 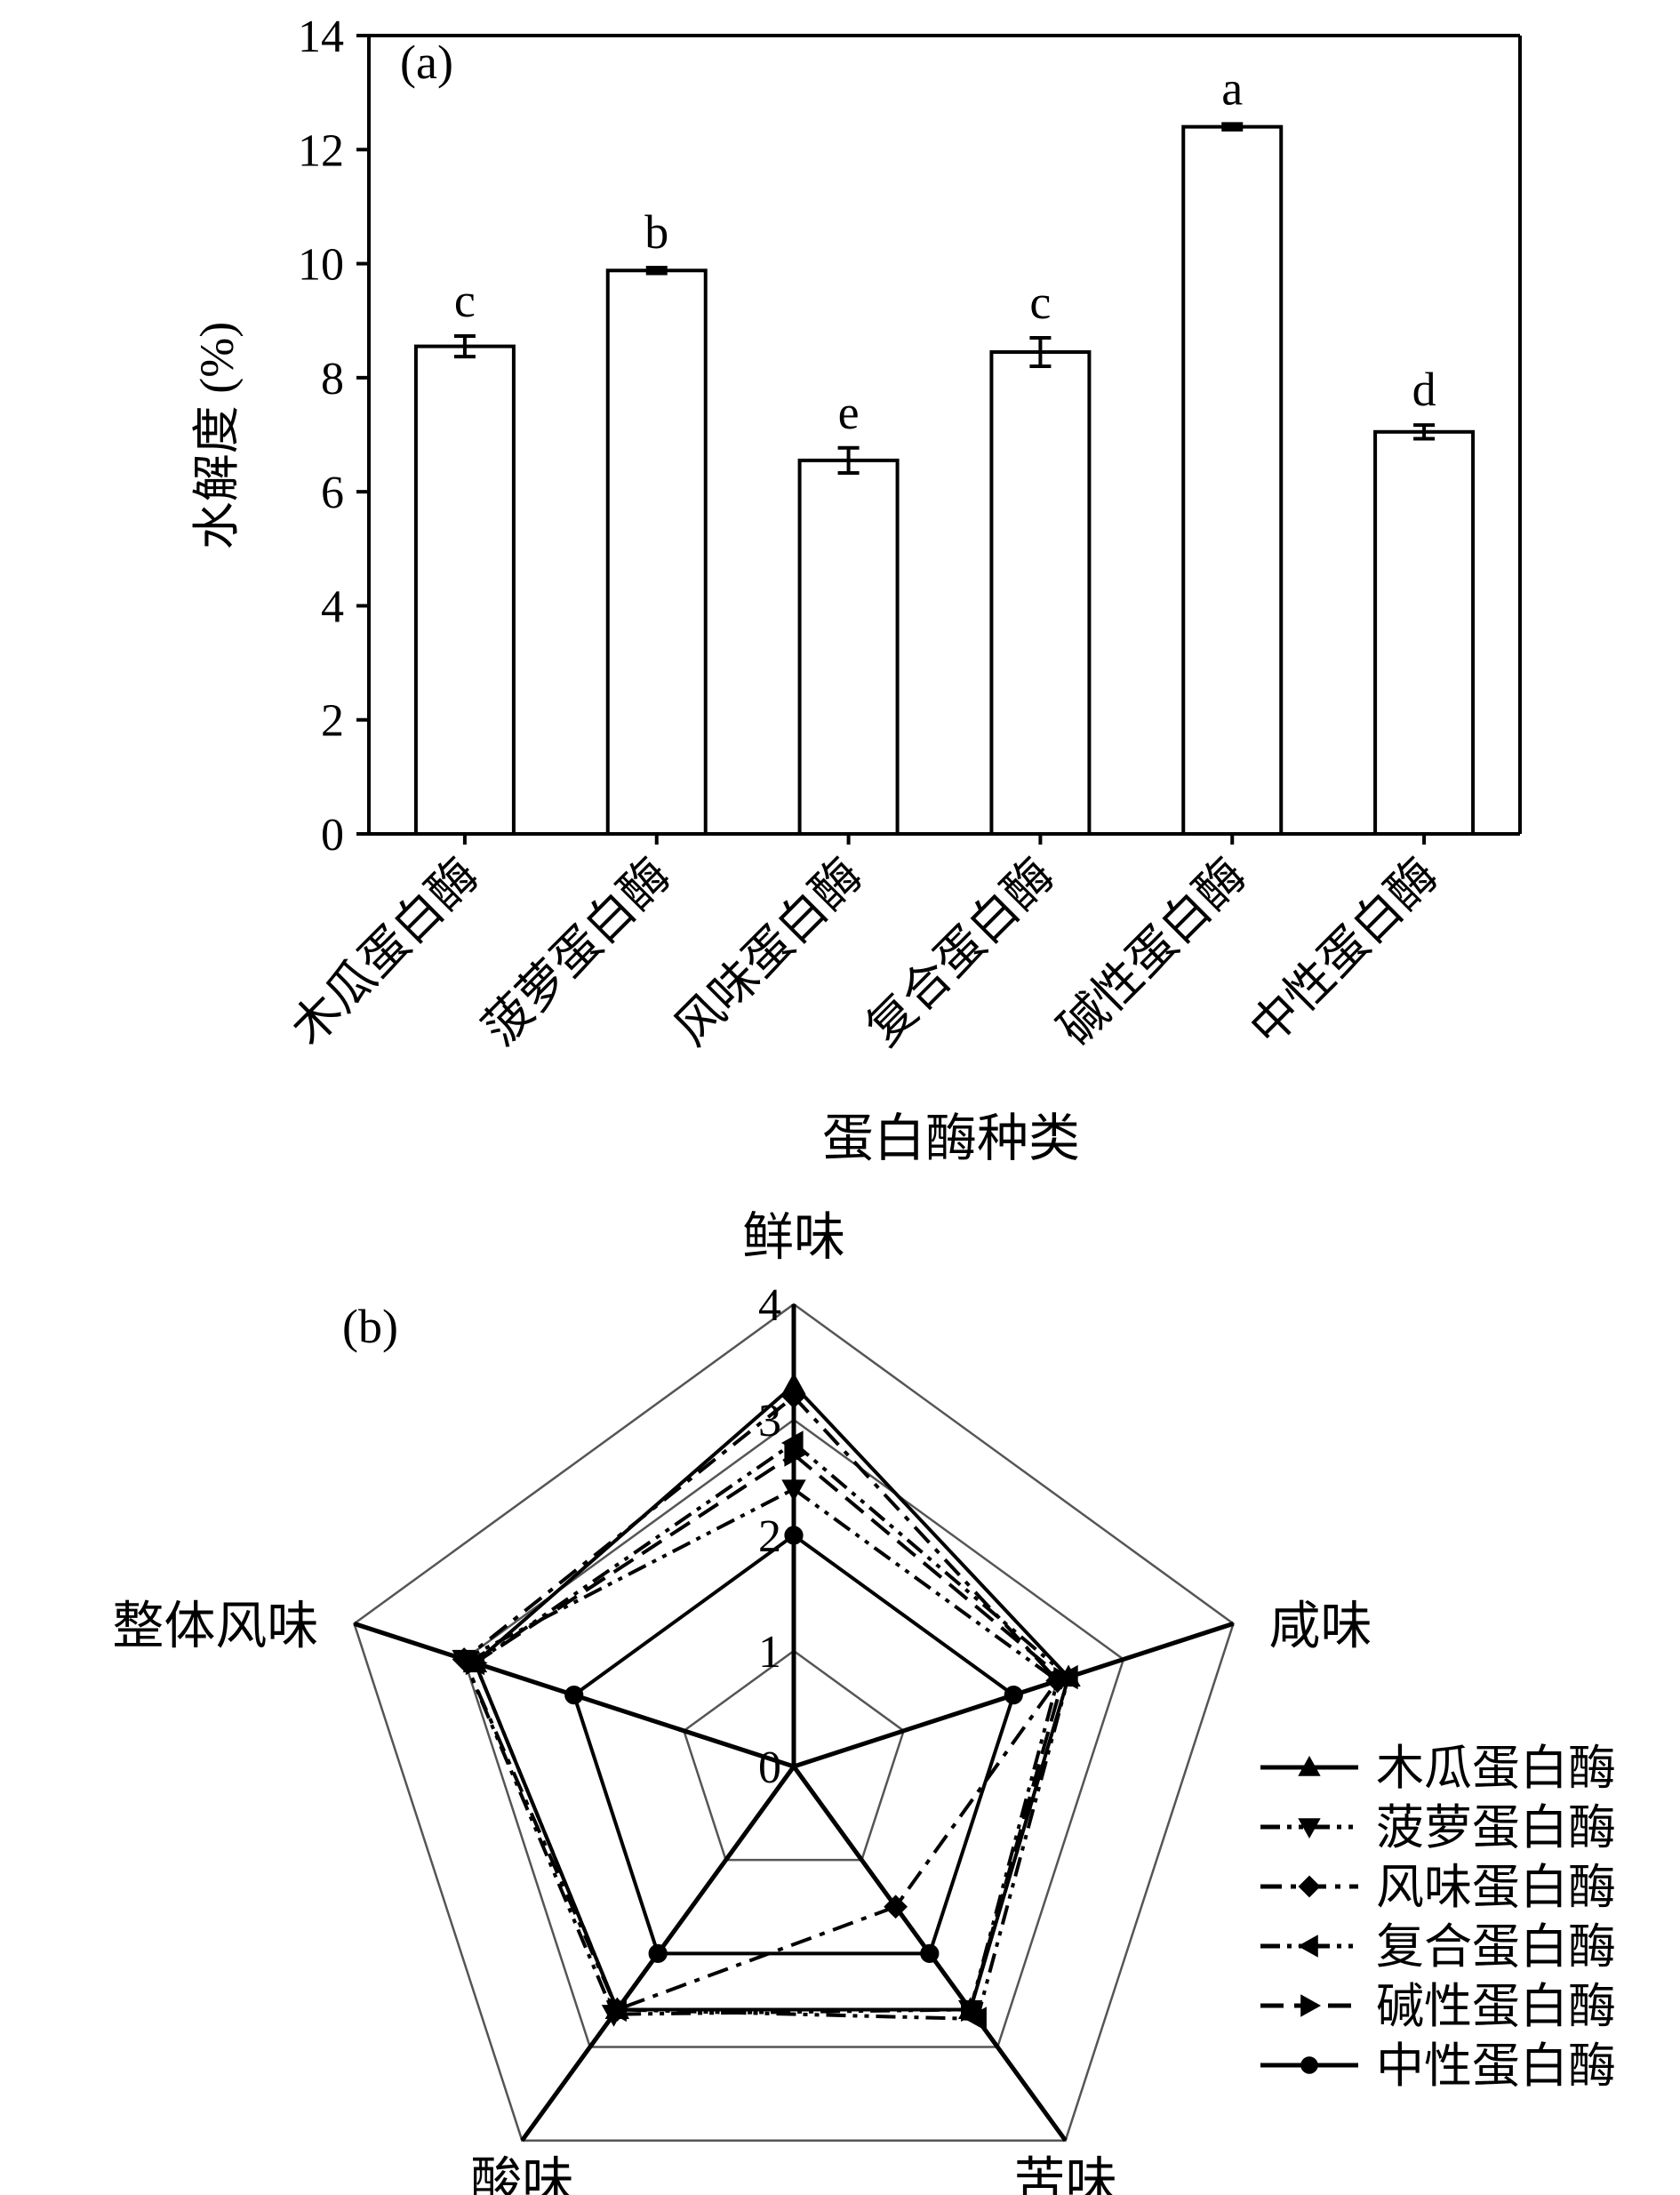 I want to click on y-tick-label: 14, so click(x=321, y=37).